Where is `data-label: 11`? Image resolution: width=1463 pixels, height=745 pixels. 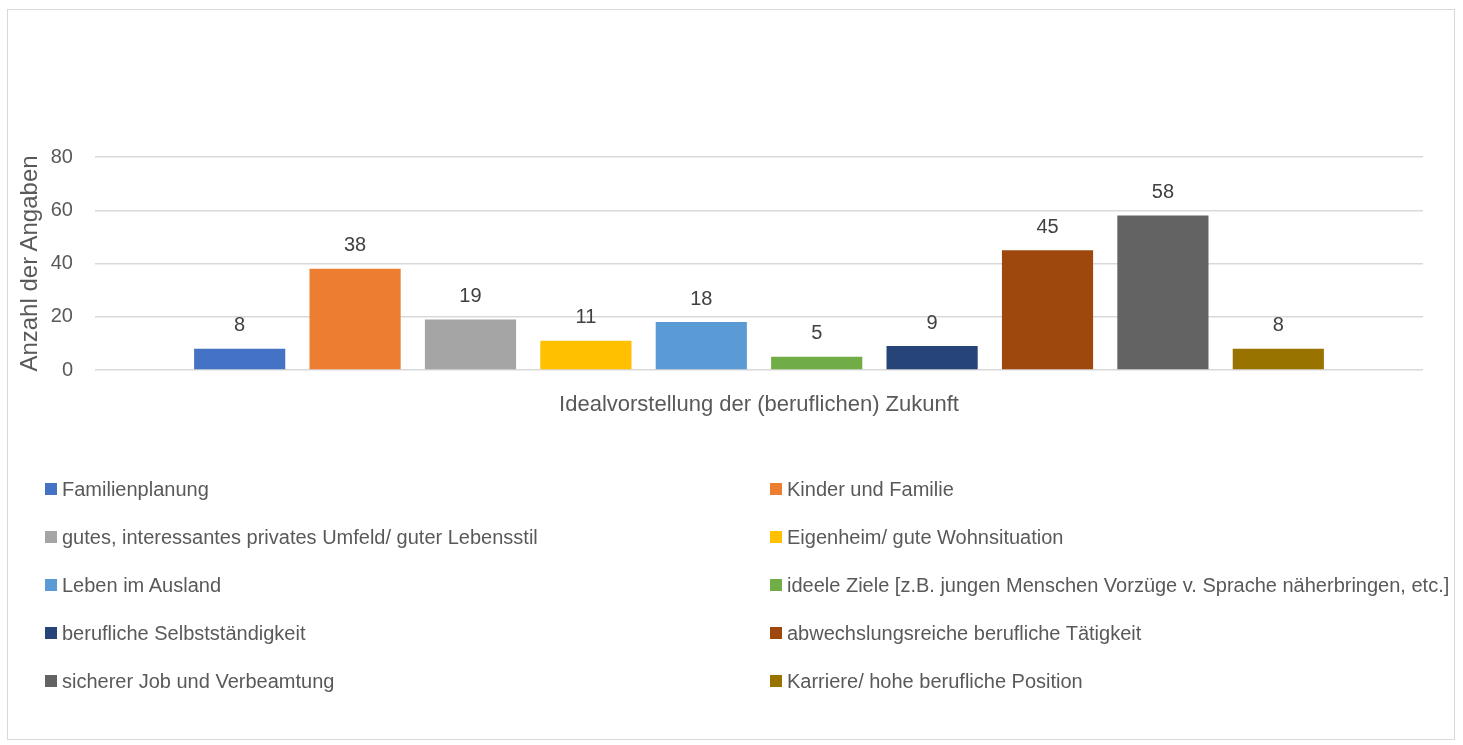
data-label: 11 is located at coordinates (586, 316).